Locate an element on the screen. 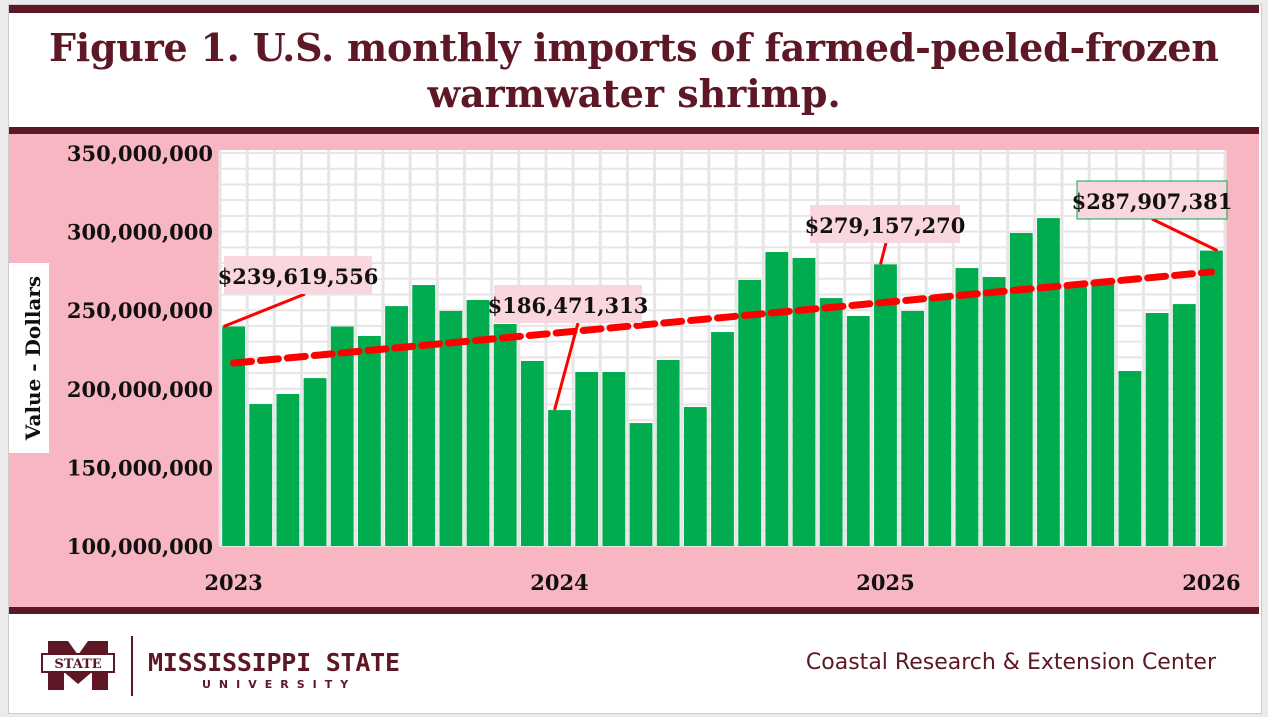 The width and height of the screenshot is (1268, 717). footer-top-bar is located at coordinates (634, 610).